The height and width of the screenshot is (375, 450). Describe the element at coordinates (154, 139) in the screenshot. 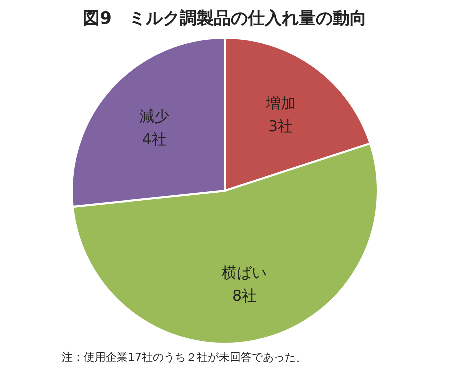

I see `data-label: 4社` at that location.